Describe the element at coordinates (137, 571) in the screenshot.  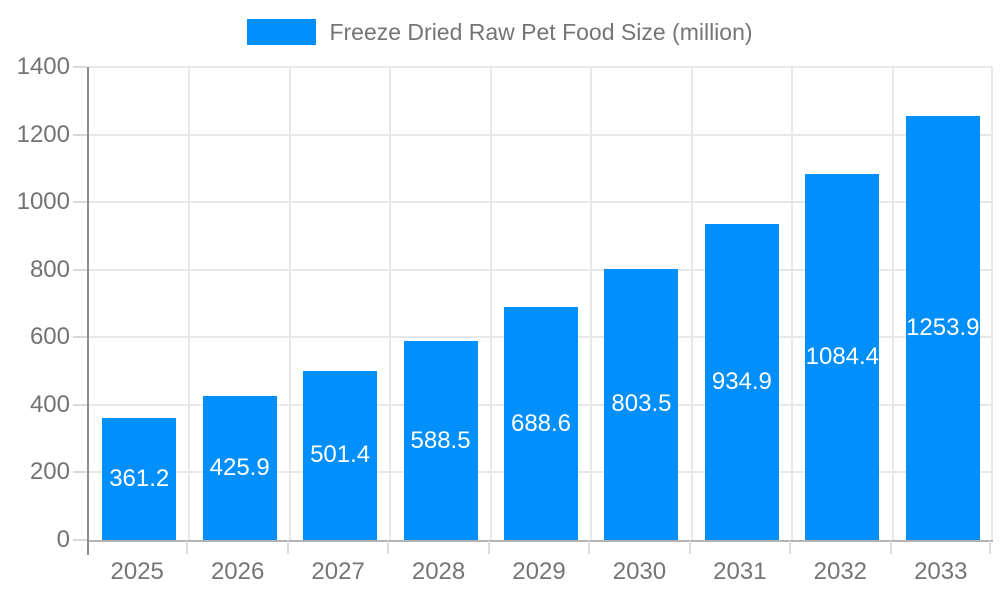
I see `x-axis-tick-label: 2025` at that location.